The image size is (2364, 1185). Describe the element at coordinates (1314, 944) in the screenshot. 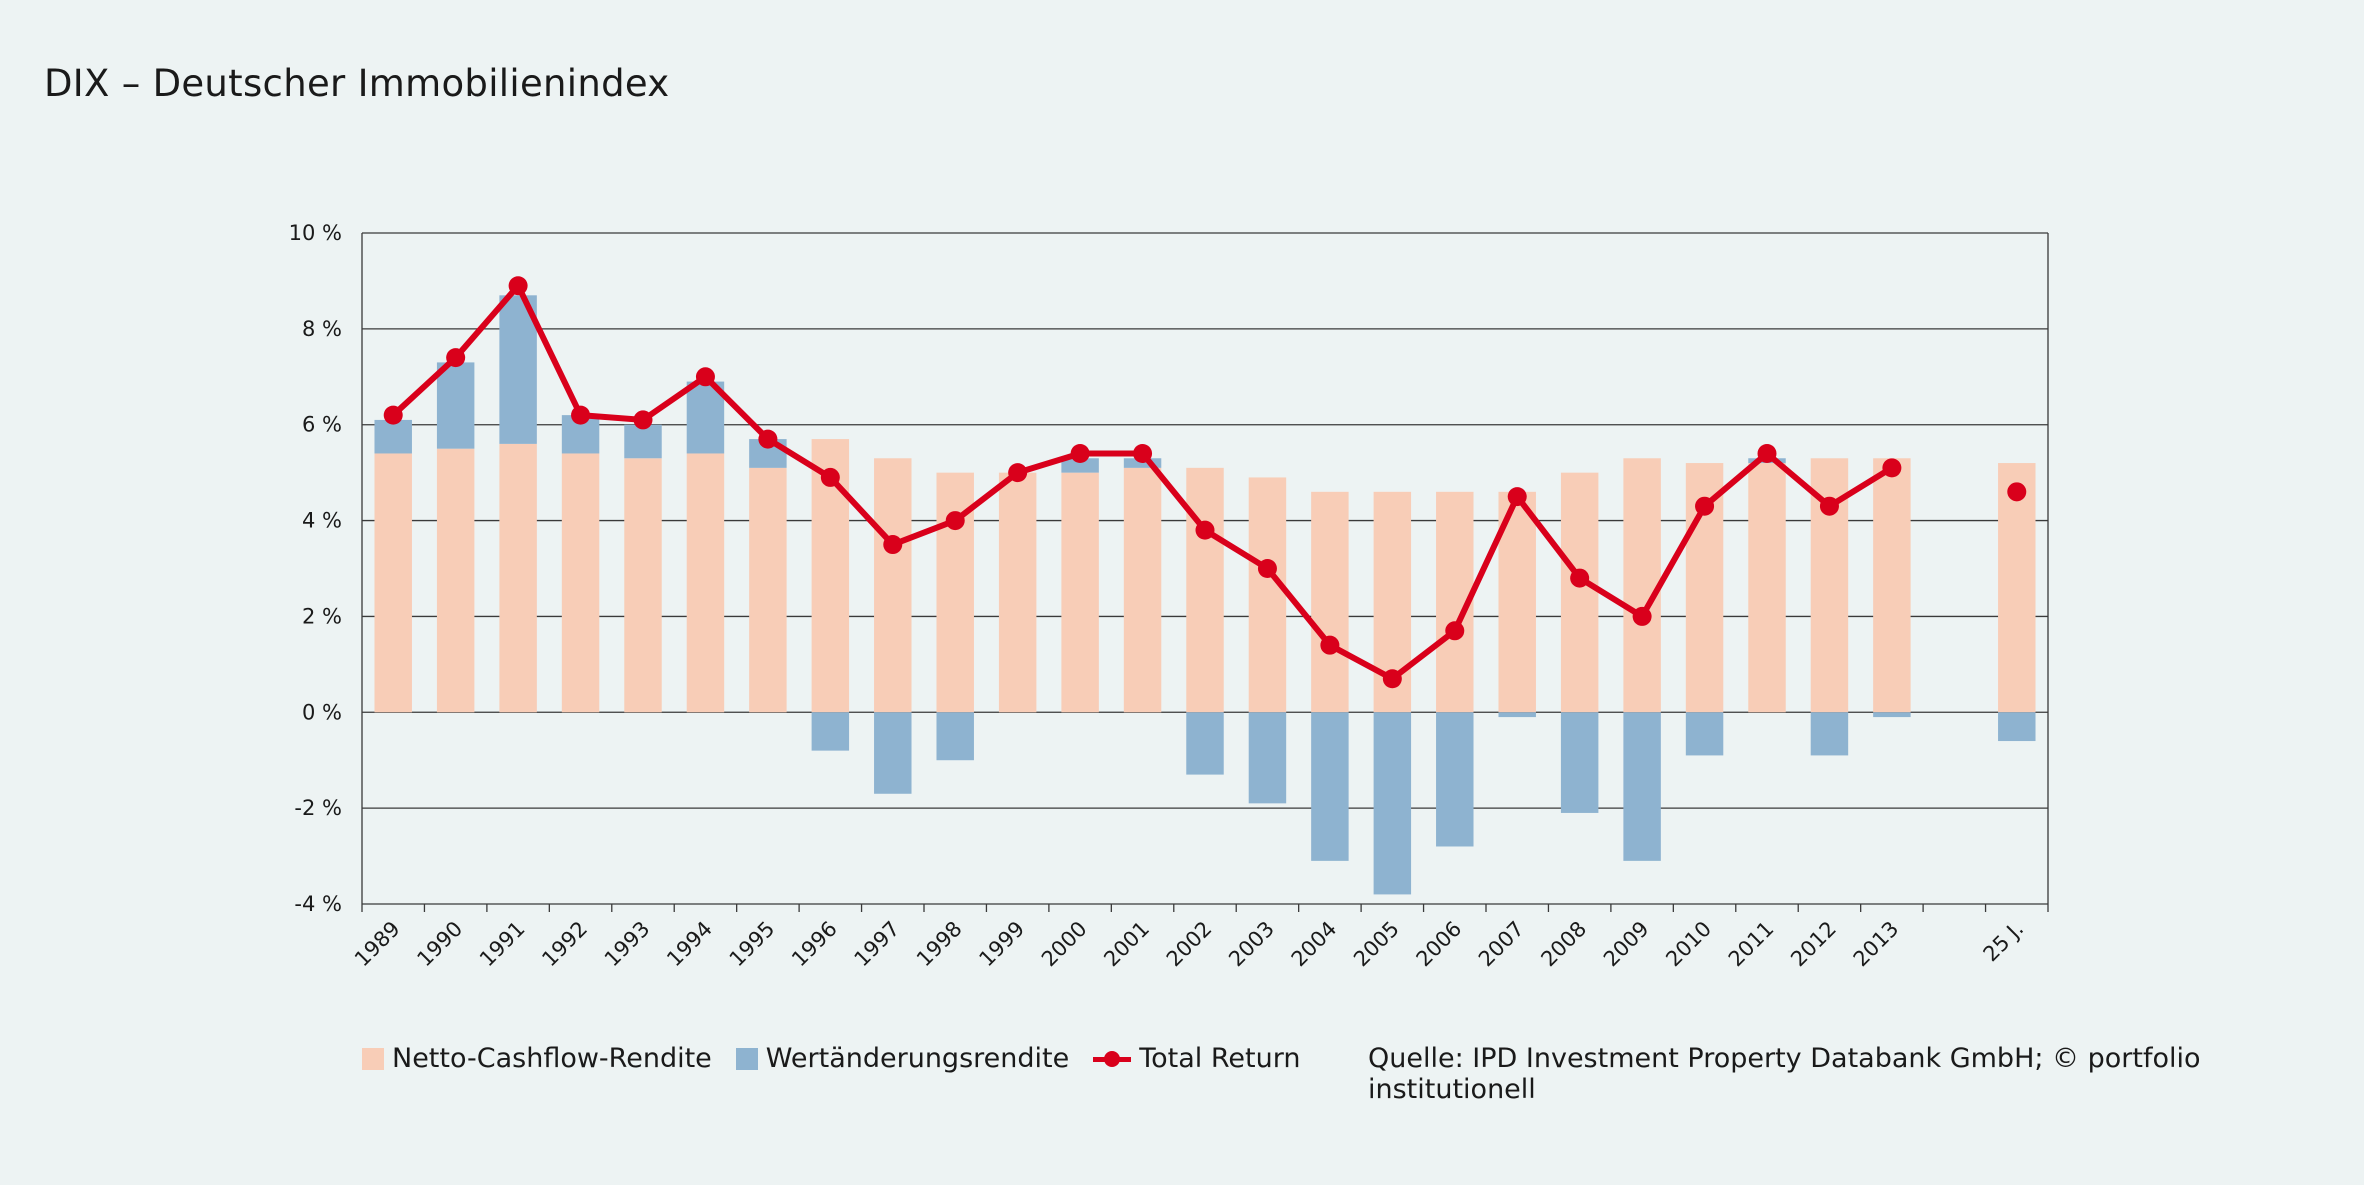

I see `x-tick-label: 2004` at that location.